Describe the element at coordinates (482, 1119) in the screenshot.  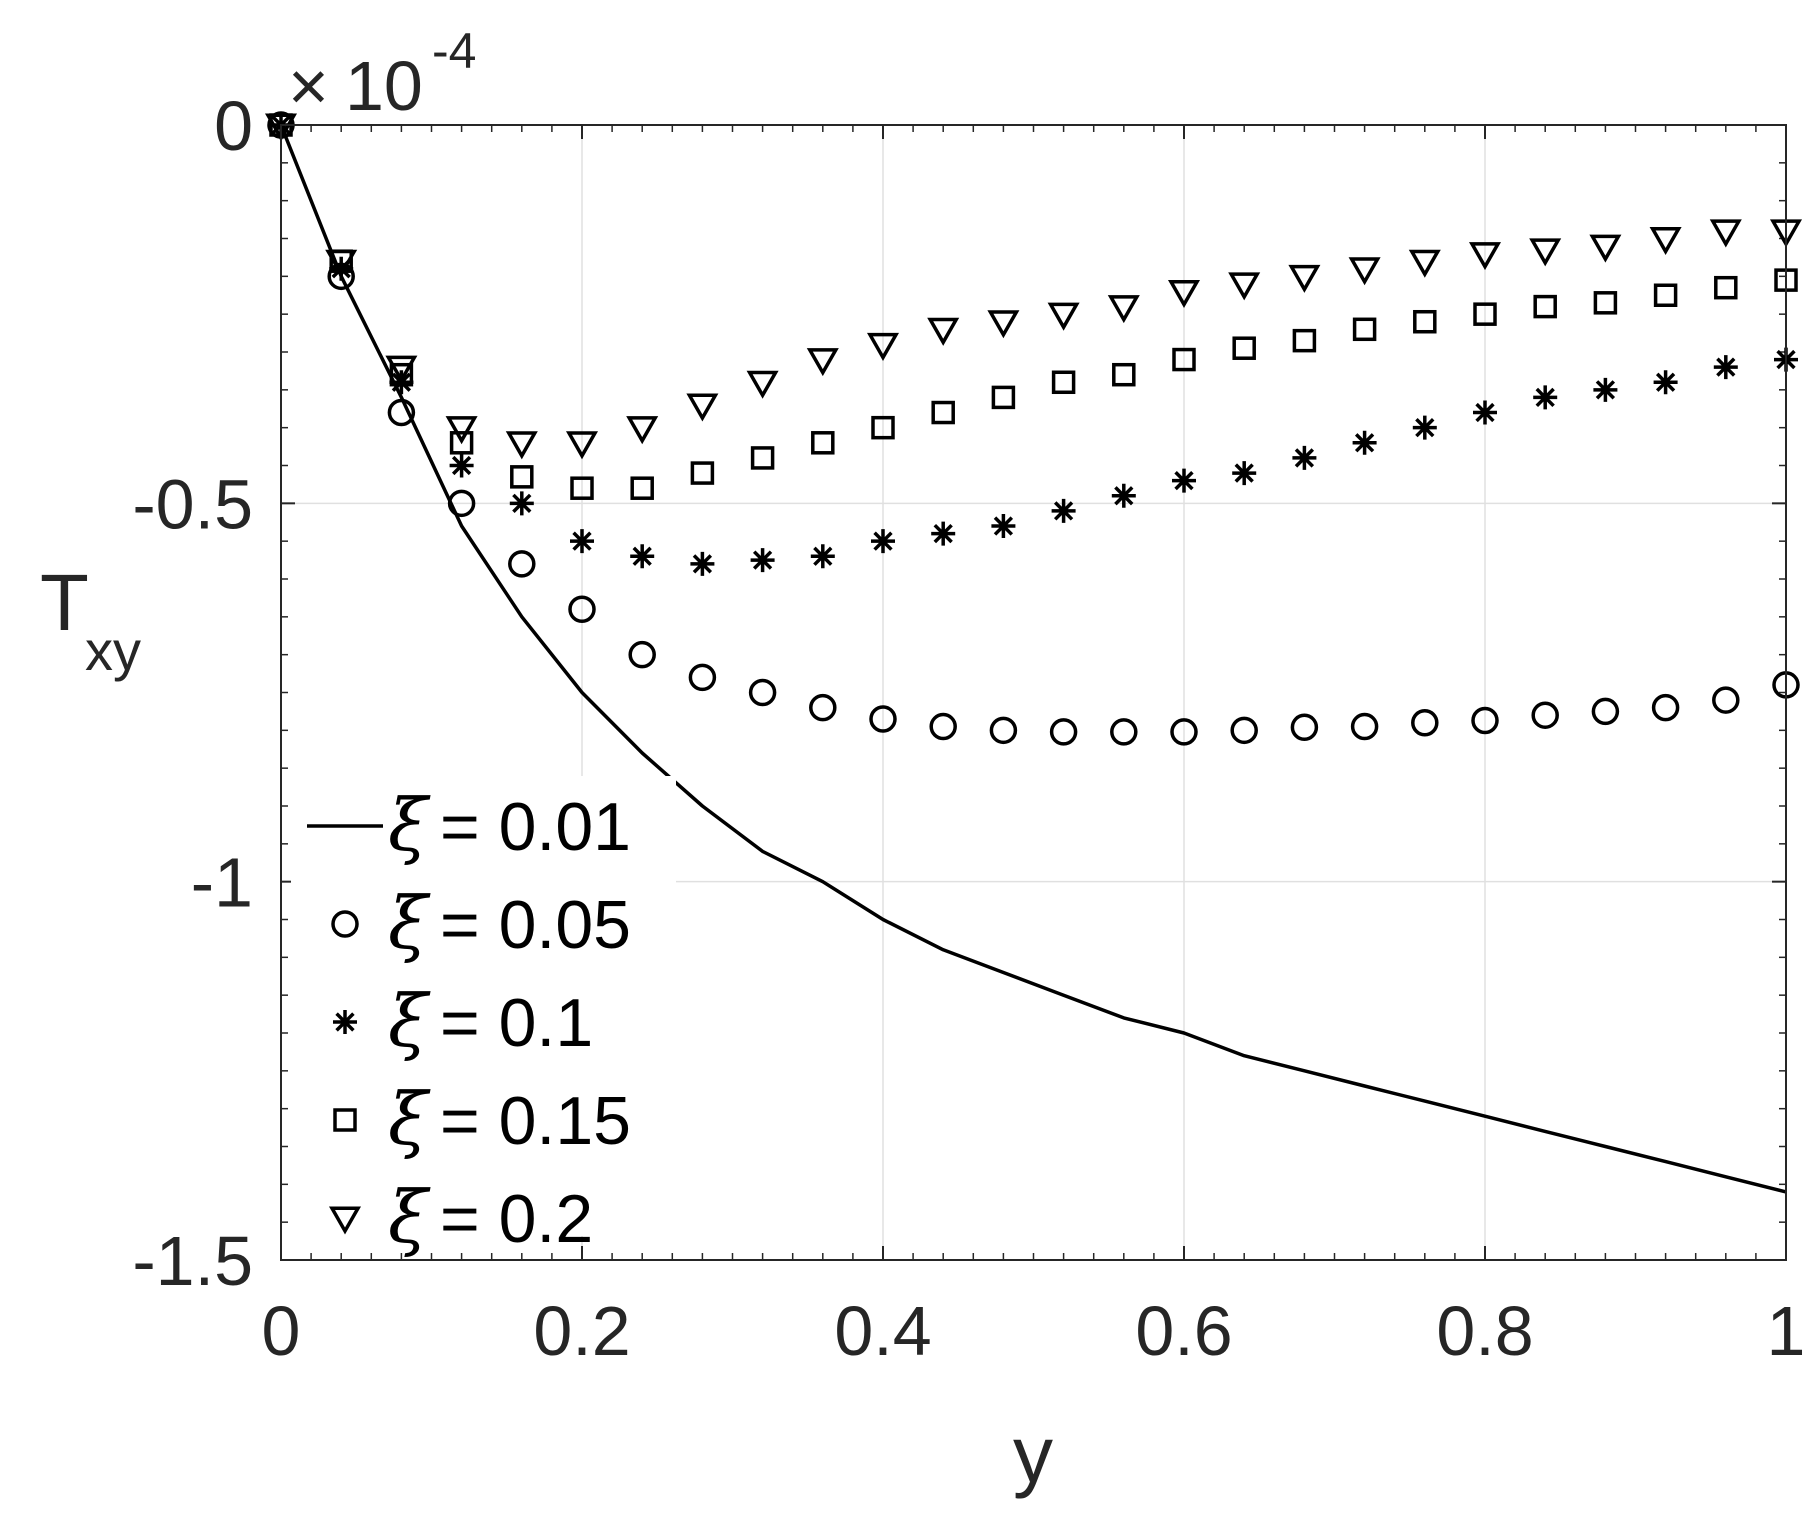
I see `legend-item: ξ = 0.15` at that location.